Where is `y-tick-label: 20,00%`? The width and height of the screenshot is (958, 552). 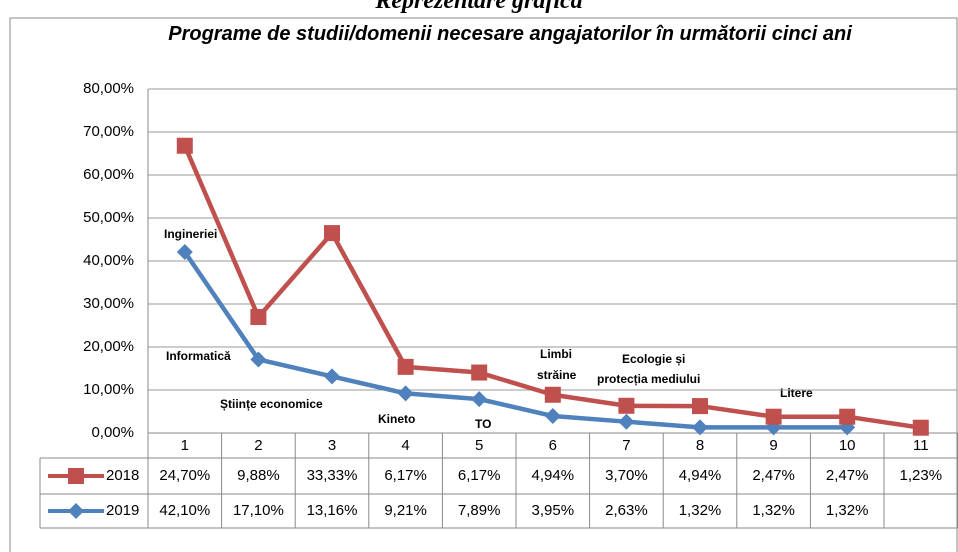 y-tick-label: 20,00% is located at coordinates (108, 346).